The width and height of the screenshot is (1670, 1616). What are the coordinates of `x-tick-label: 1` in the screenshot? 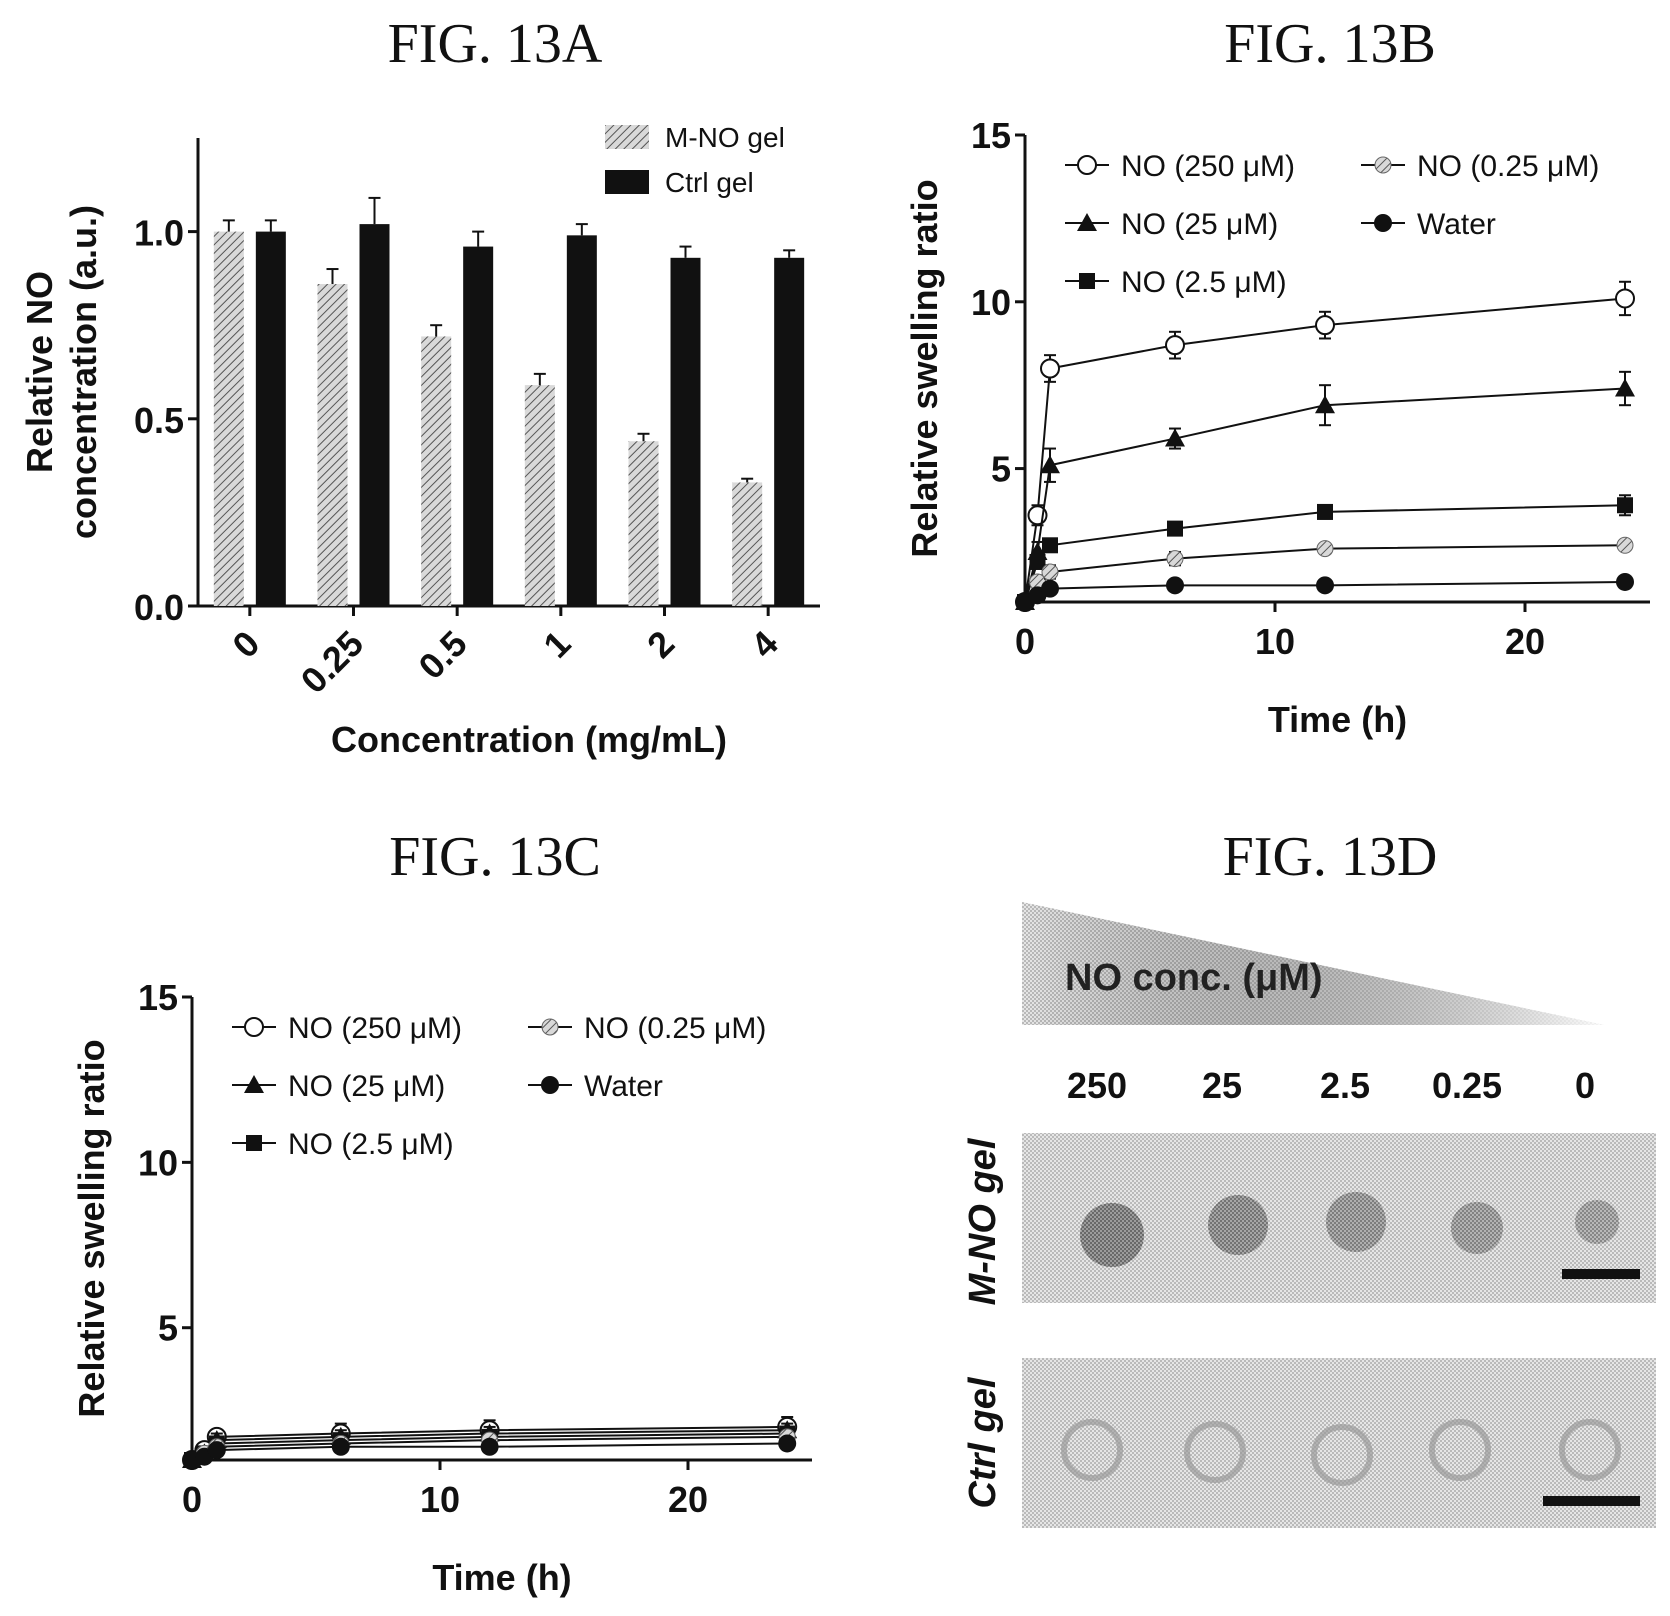 It's located at (556, 644).